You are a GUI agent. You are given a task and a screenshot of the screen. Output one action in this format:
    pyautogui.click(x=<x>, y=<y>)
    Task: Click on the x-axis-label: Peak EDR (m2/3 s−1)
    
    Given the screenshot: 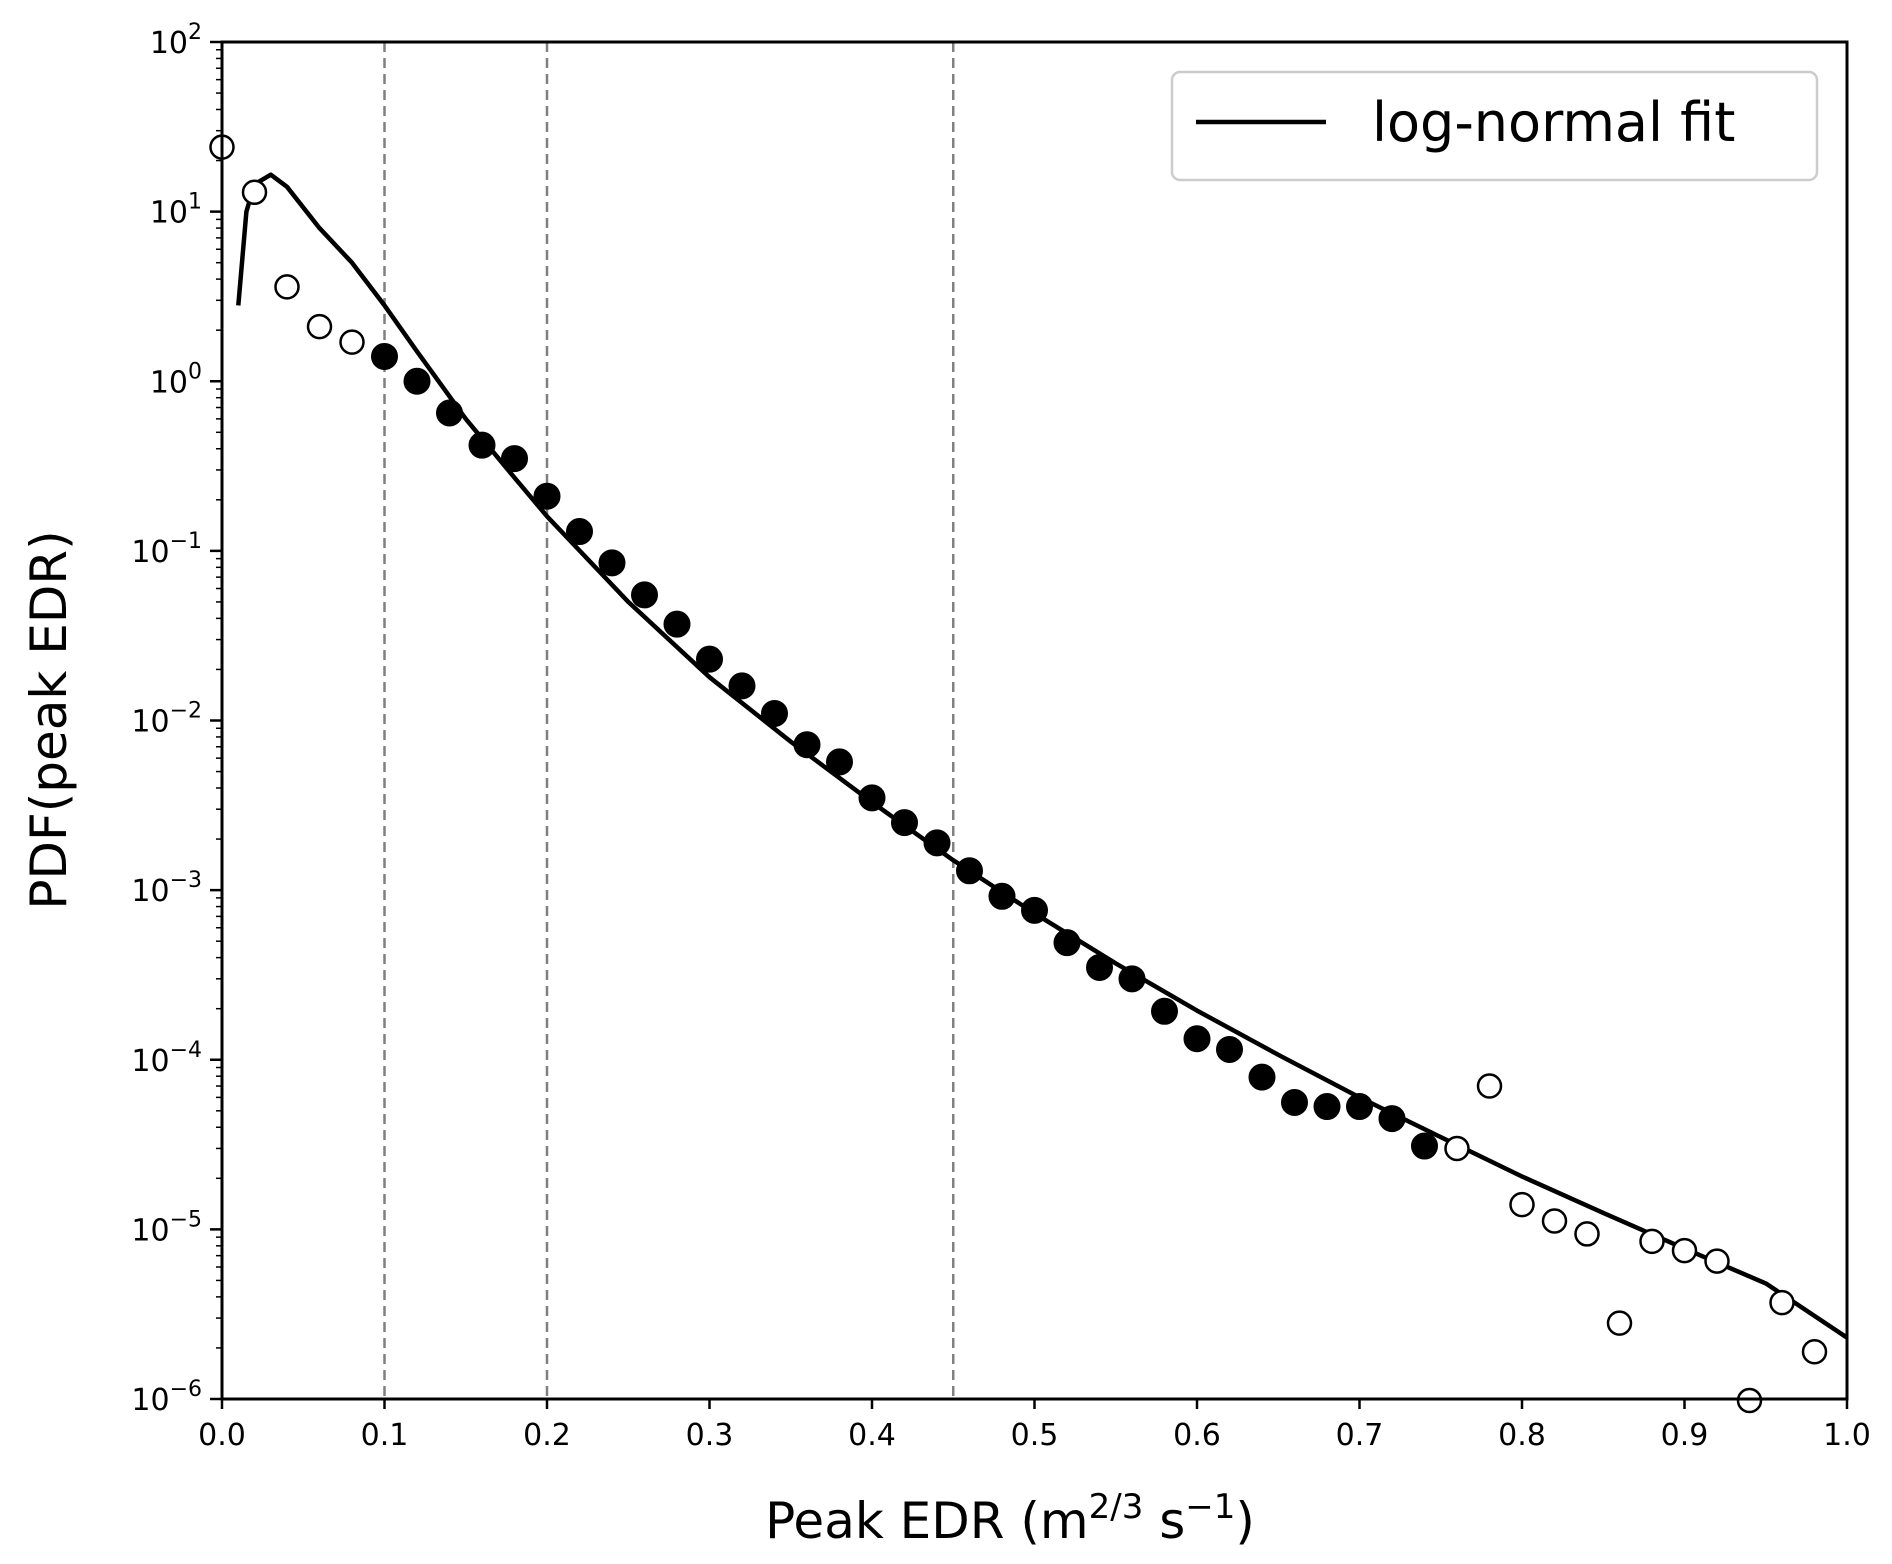 What is the action you would take?
    pyautogui.click(x=1010, y=1518)
    